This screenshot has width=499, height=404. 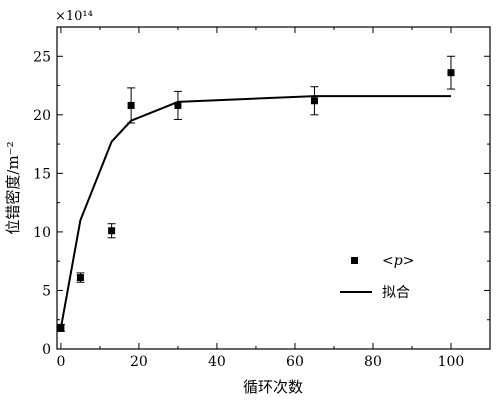 I want to click on x-tick-label: 80, so click(x=373, y=362).